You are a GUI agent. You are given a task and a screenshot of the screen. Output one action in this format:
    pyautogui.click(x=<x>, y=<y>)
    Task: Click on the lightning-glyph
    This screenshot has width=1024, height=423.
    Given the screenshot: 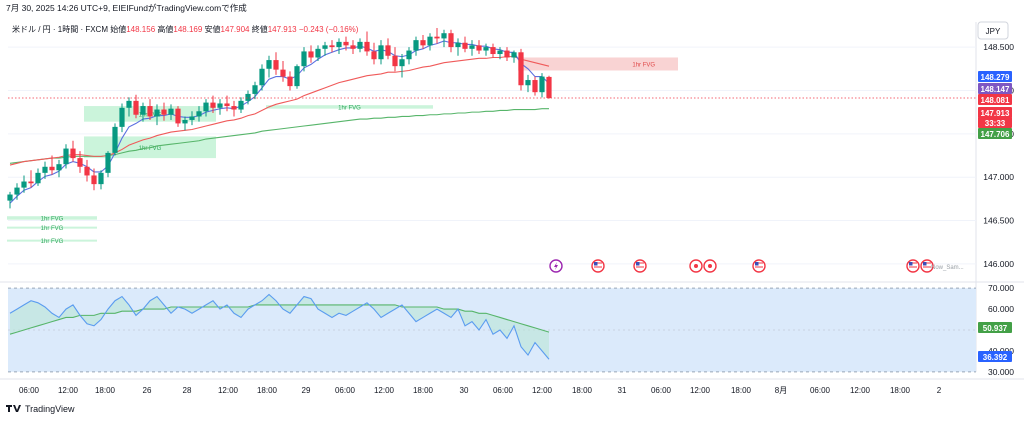 What is the action you would take?
    pyautogui.click(x=556, y=266)
    